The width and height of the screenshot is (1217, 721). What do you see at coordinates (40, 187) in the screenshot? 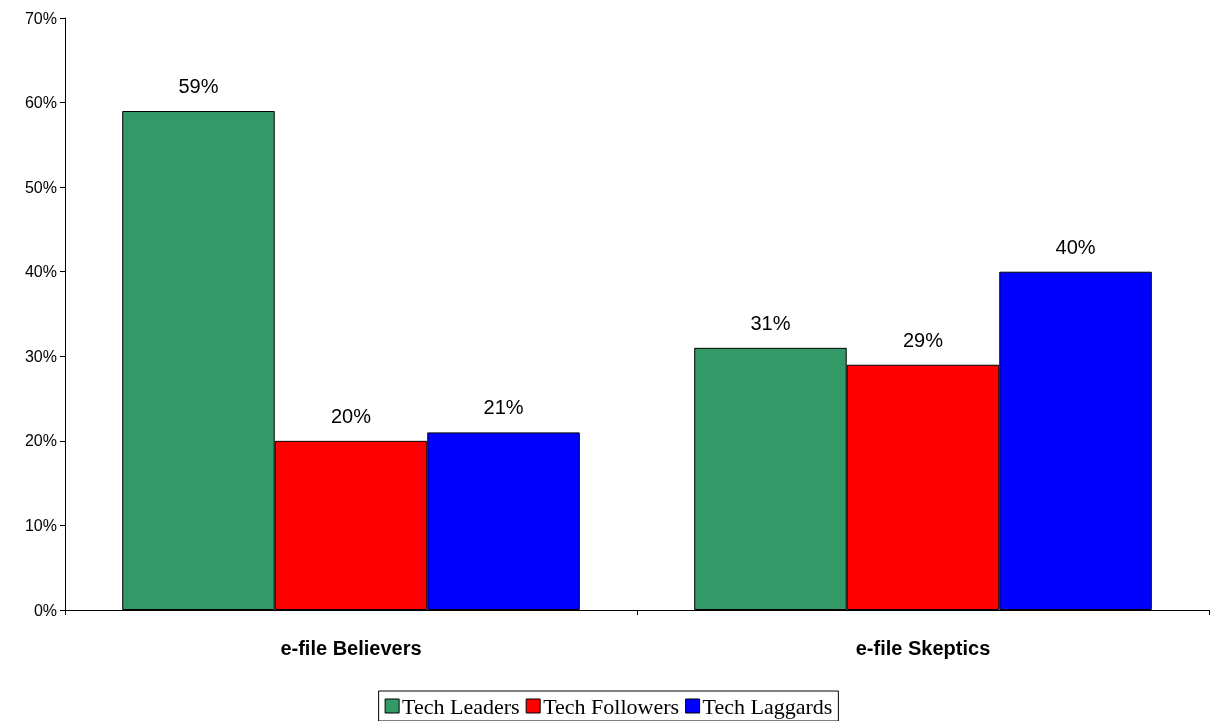
I see `y-tick-label: 50%` at bounding box center [40, 187].